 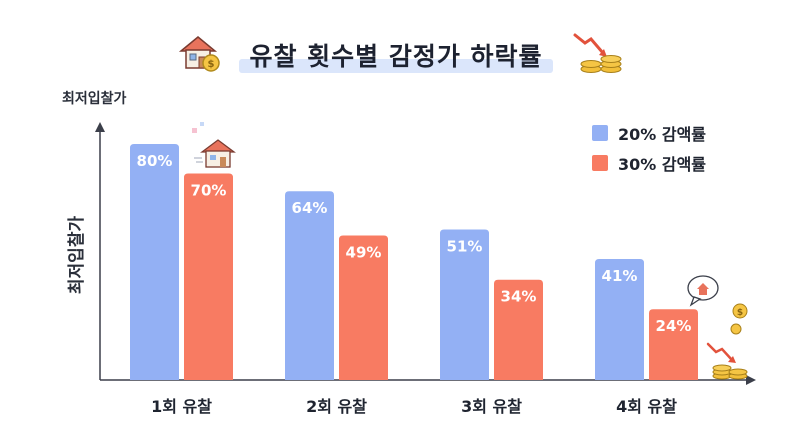 I want to click on legend-label-series1: 20% 감액률, so click(x=662, y=134).